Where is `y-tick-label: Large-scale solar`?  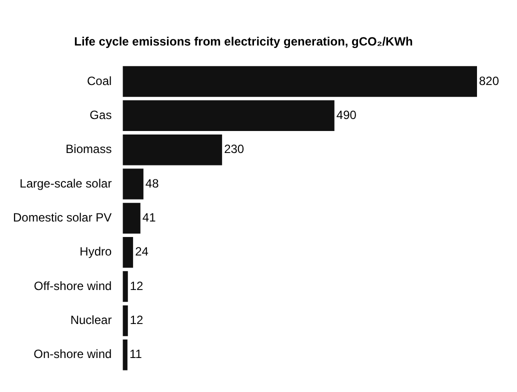
y-tick-label: Large-scale solar is located at coordinates (66, 183).